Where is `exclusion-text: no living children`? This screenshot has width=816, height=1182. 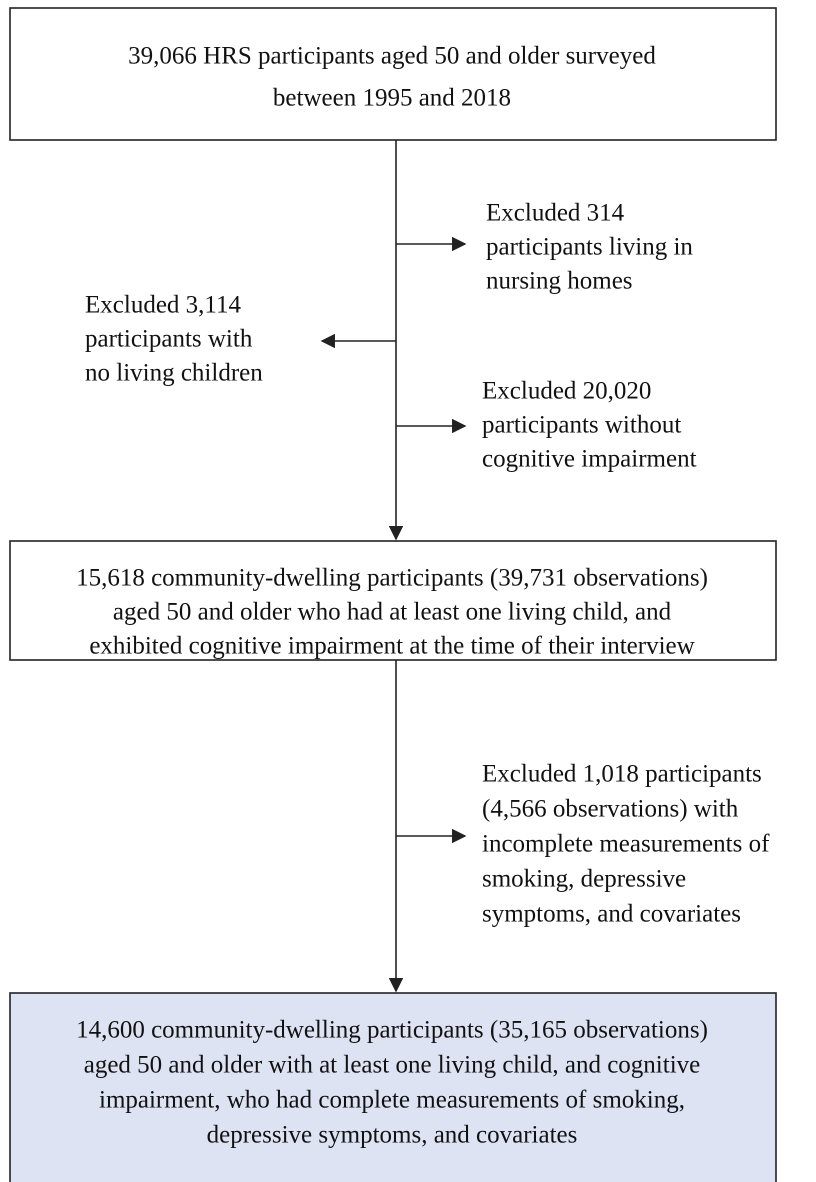
exclusion-text: no living children is located at coordinates (174, 373).